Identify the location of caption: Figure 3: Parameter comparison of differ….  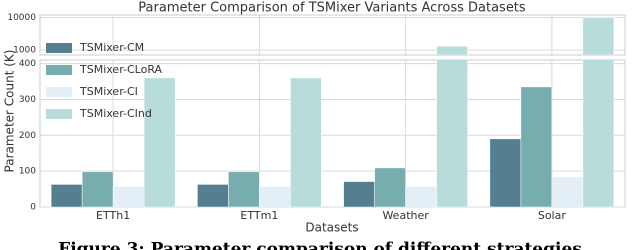
(320, 245).